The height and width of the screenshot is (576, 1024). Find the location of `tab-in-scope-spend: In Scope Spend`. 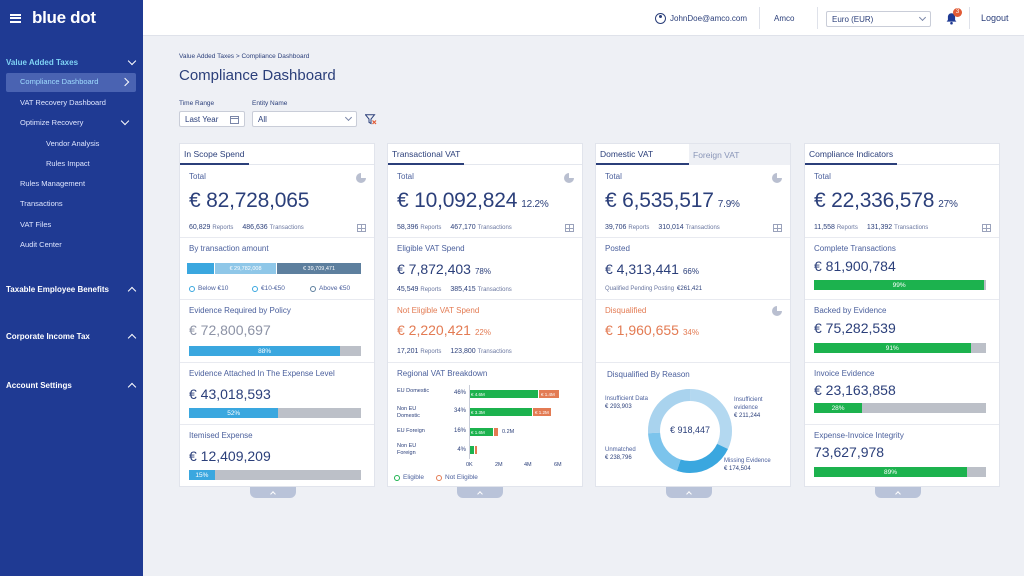

tab-in-scope-spend: In Scope Spend is located at coordinates (214, 154).